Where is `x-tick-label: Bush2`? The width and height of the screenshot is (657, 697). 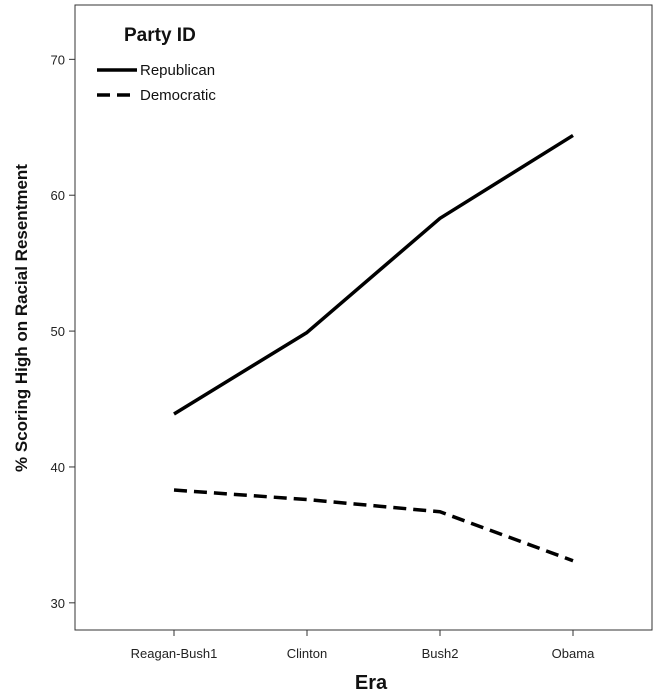
x-tick-label: Bush2 is located at coordinates (440, 653).